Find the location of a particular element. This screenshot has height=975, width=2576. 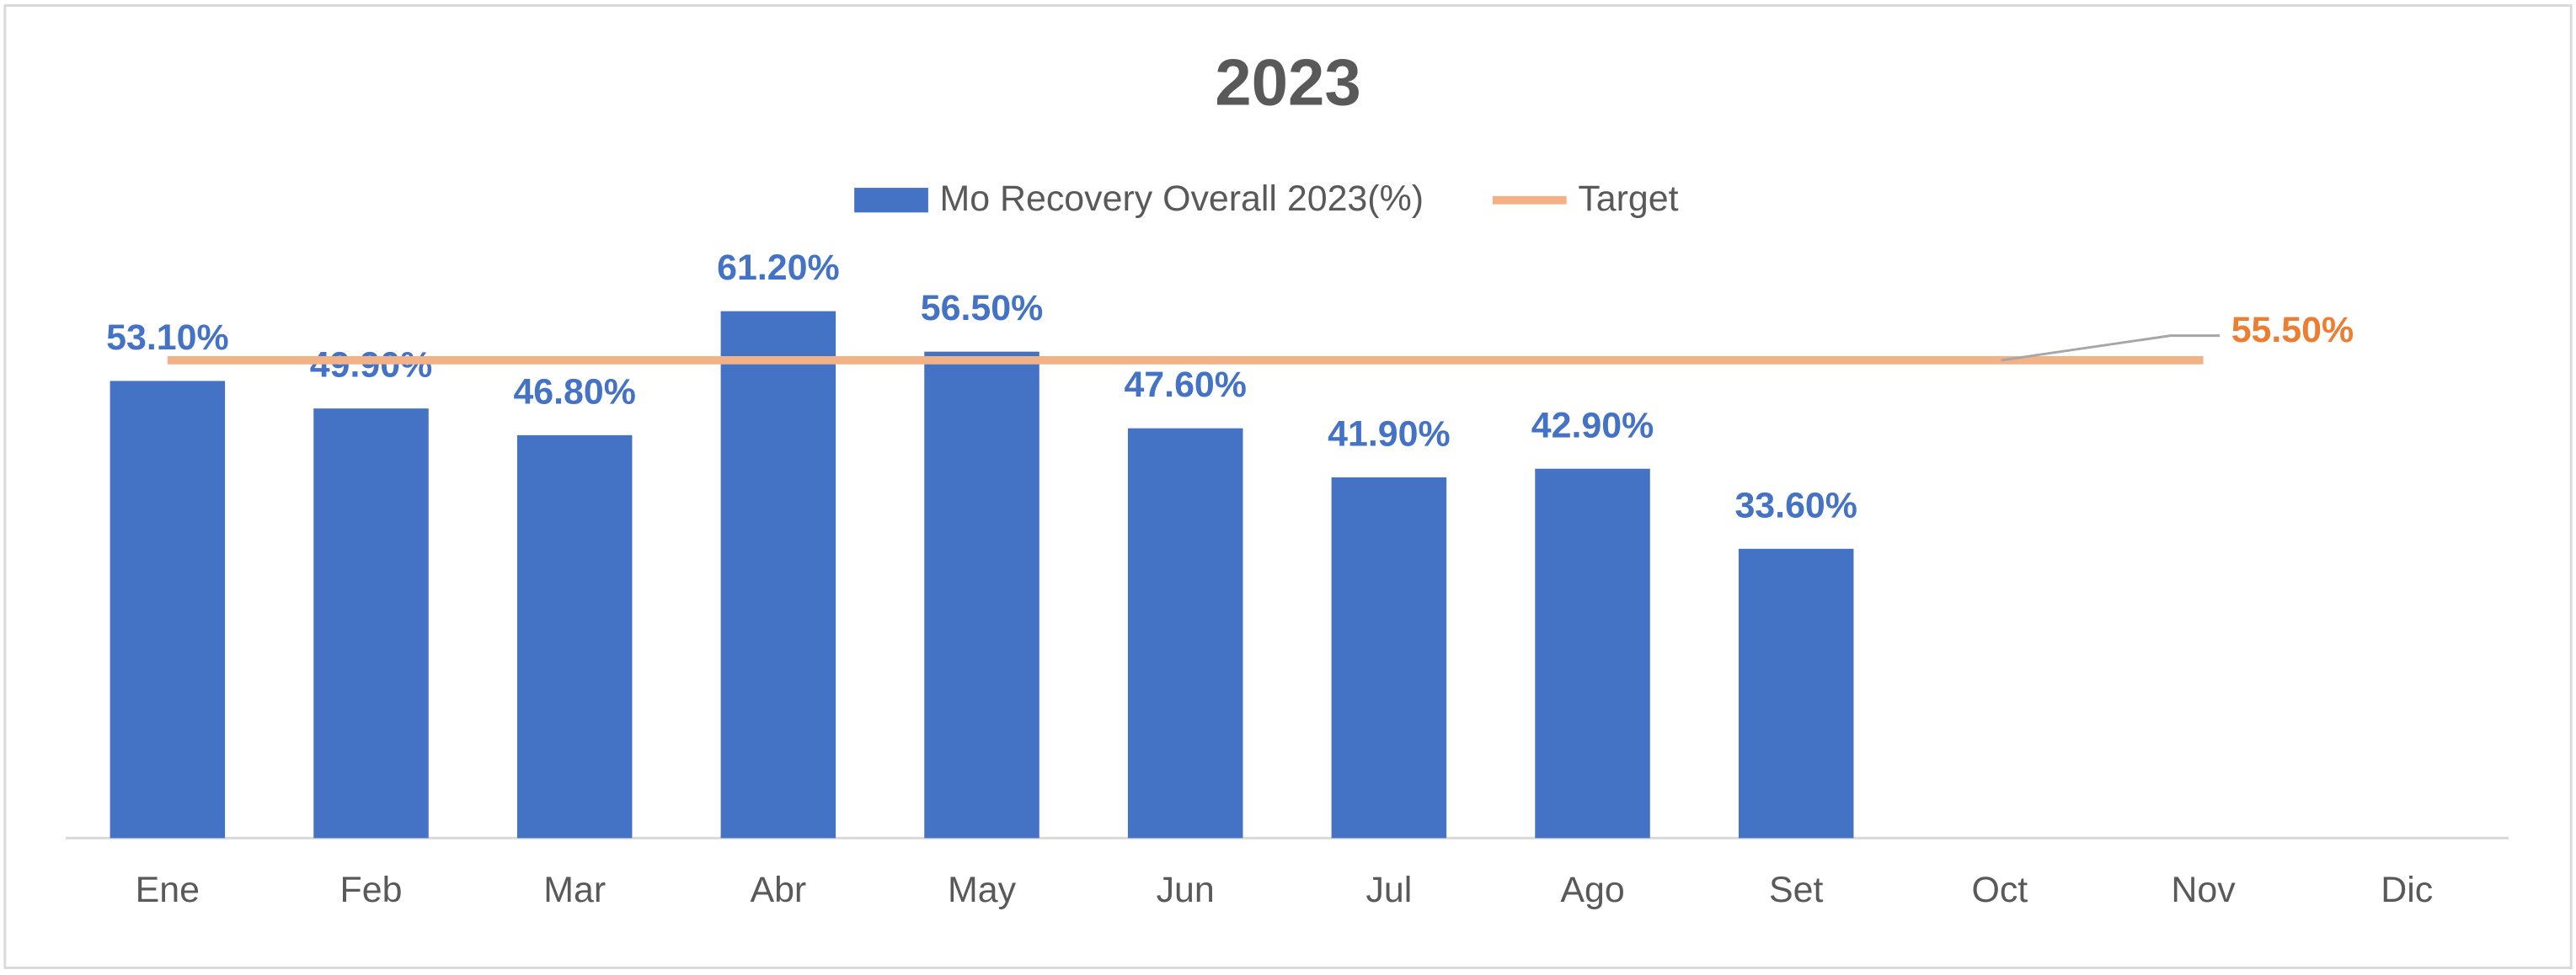

x-tick-label: Jun is located at coordinates (1186, 890).